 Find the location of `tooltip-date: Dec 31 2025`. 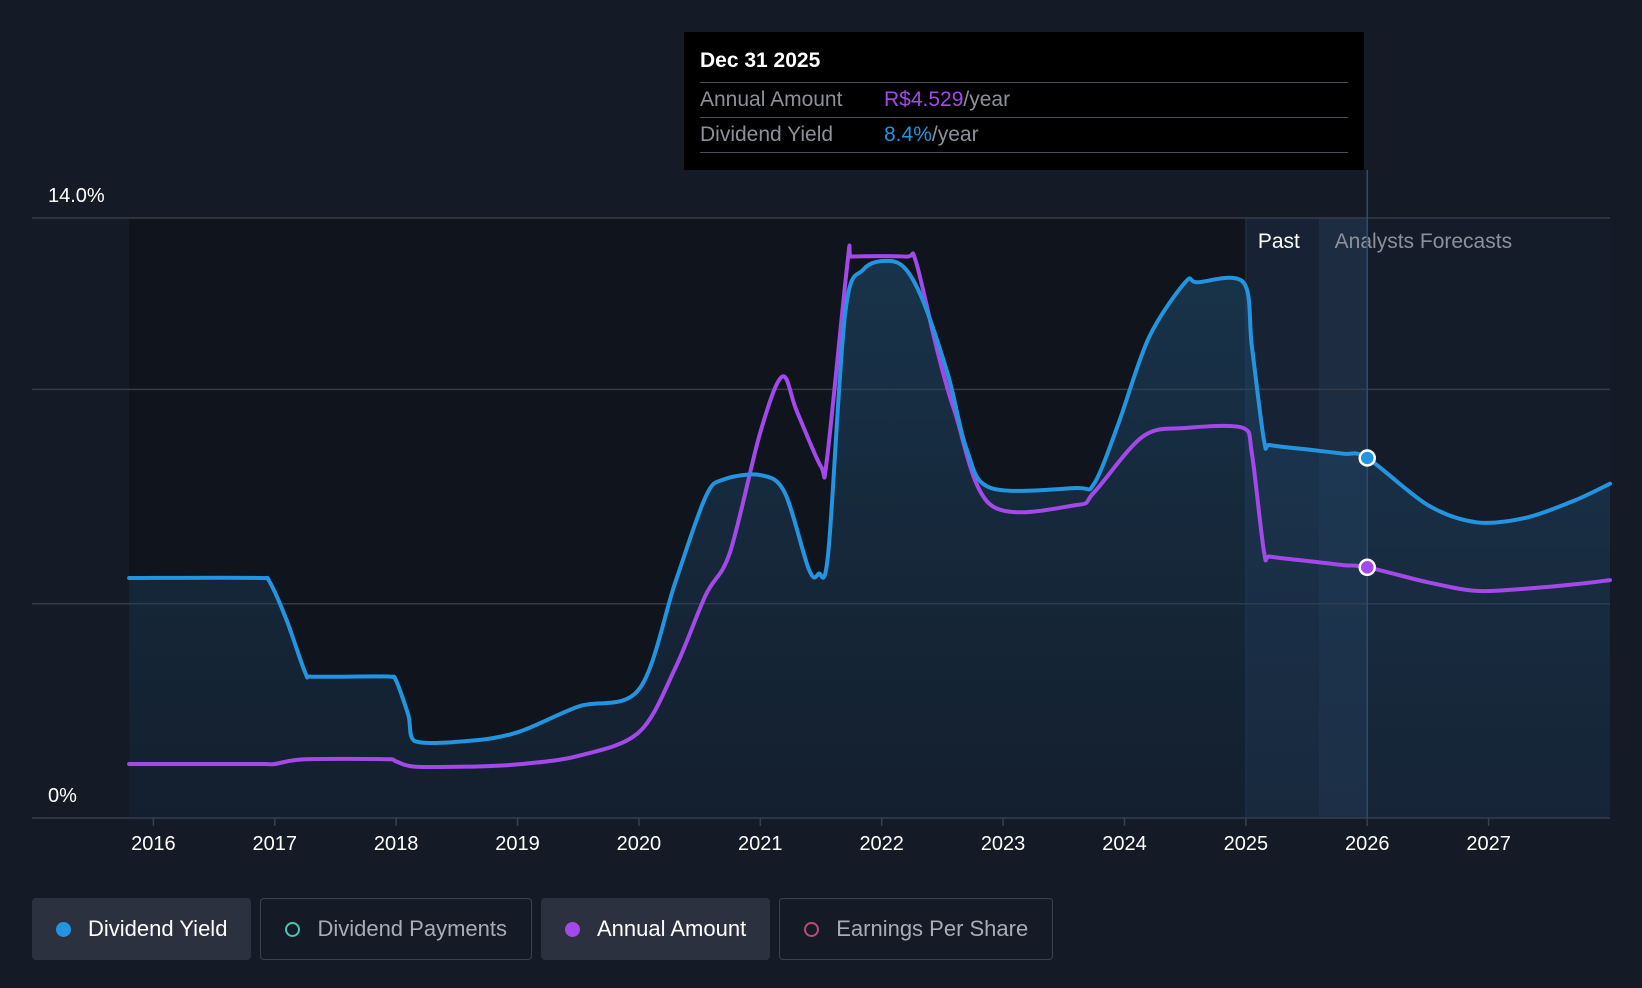

tooltip-date: Dec 31 2025 is located at coordinates (760, 60).